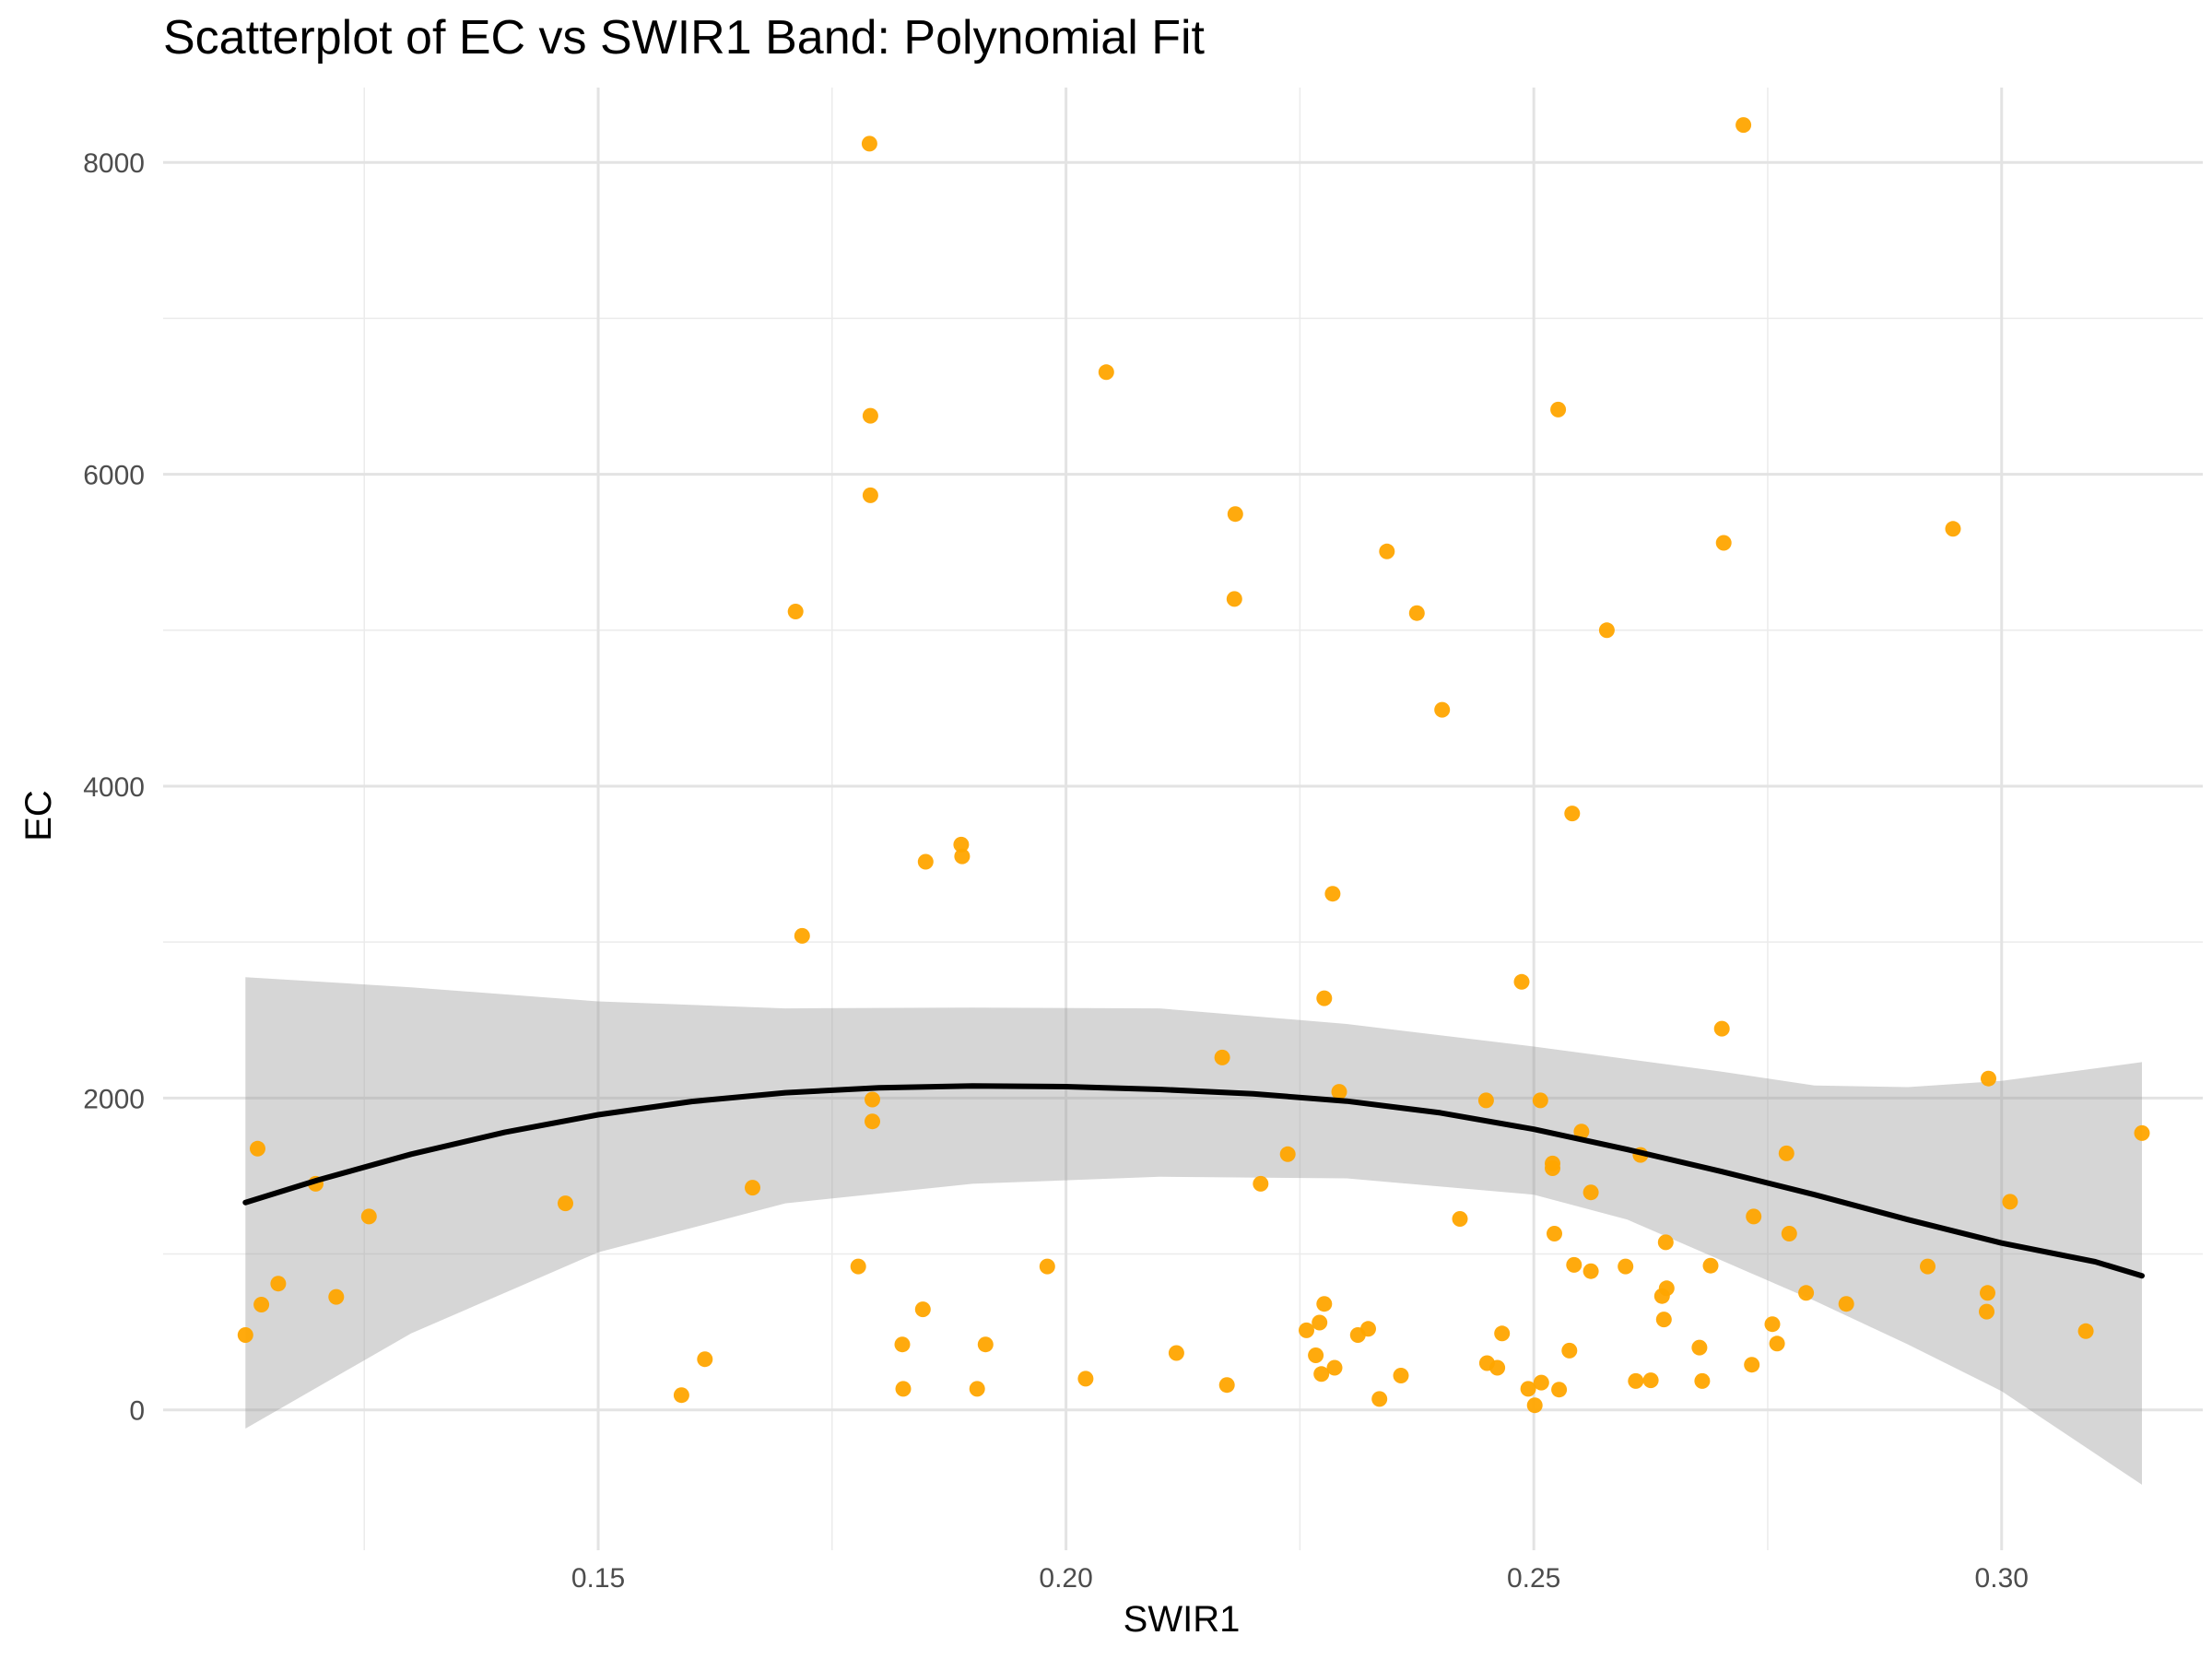 This screenshot has width=2212, height=1659. I want to click on y-tick-label: 8000, so click(114, 163).